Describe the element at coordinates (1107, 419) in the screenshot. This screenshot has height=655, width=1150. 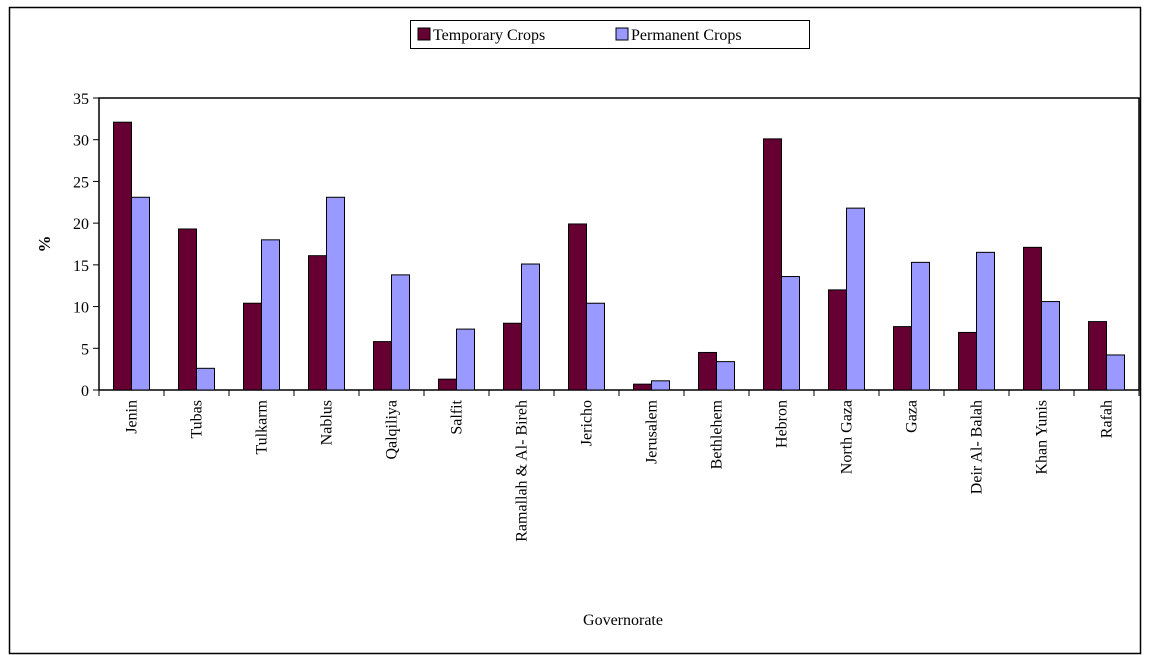
I see `x-tick-label-rafah: Rafah` at that location.